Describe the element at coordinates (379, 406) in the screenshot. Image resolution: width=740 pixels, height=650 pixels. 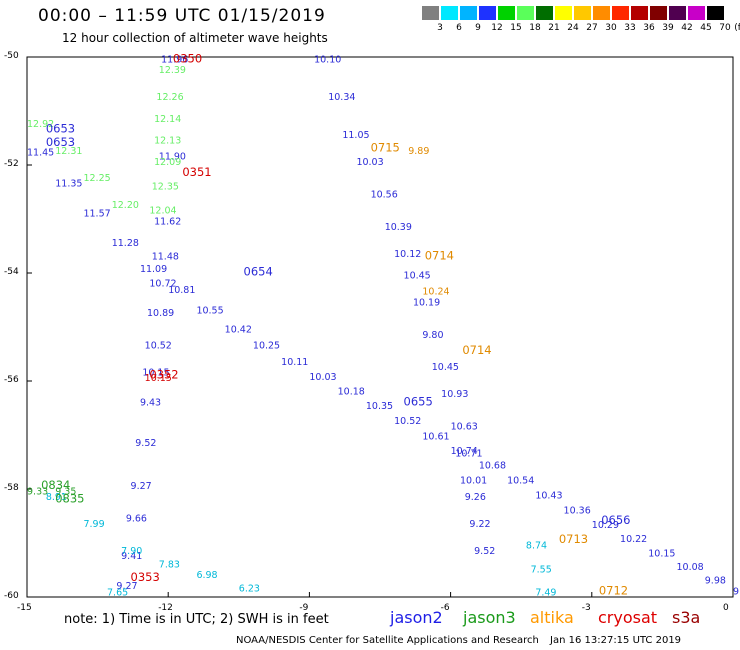
I see `wave-height-value: 10.35` at that location.